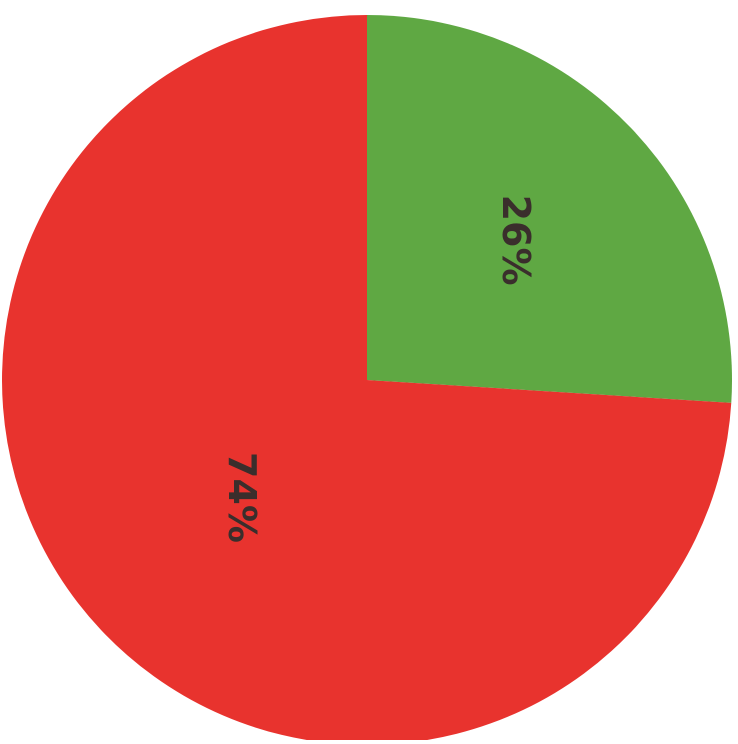 Image resolution: width=738 pixels, height=744 pixels. I want to click on pie-slice-label-1: 26%, so click(516, 240).